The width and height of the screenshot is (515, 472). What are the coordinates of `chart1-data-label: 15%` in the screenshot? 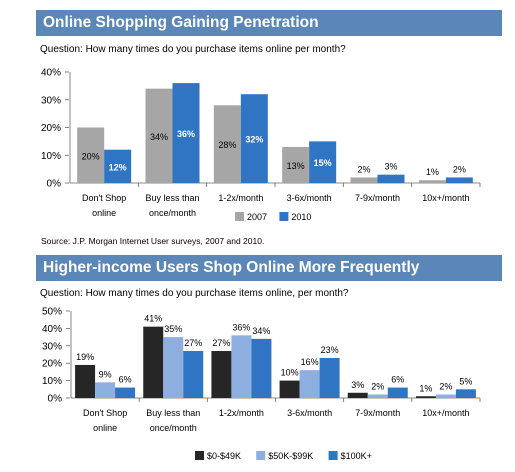 It's located at (323, 163).